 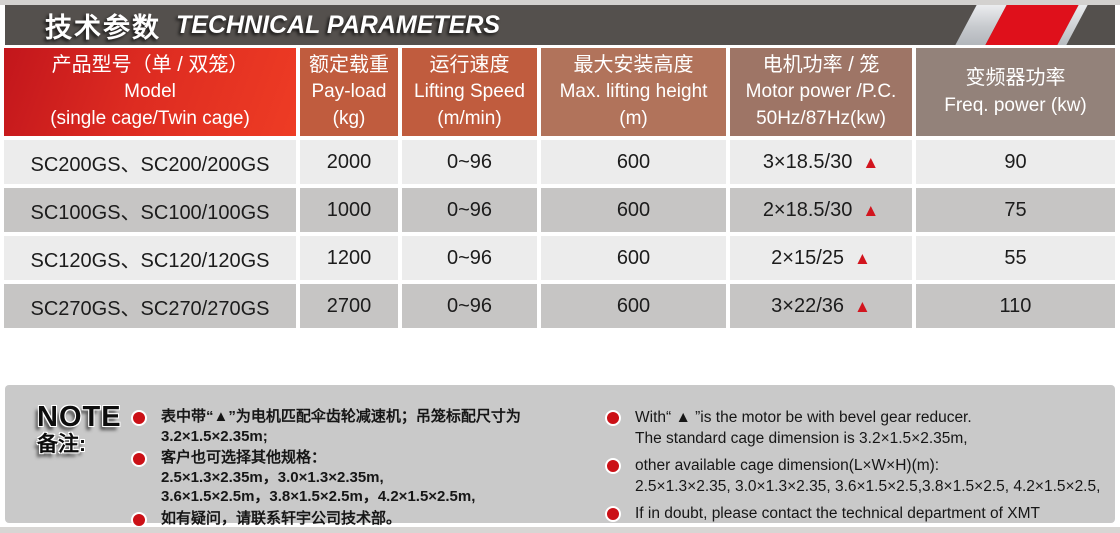 What do you see at coordinates (341, 426) in the screenshot?
I see `note-text-zh: 表中带“▲”为电机匹配伞齿轮减速机；吊笼标配尺寸为 3.2×1.5×2.35m;` at bounding box center [341, 426].